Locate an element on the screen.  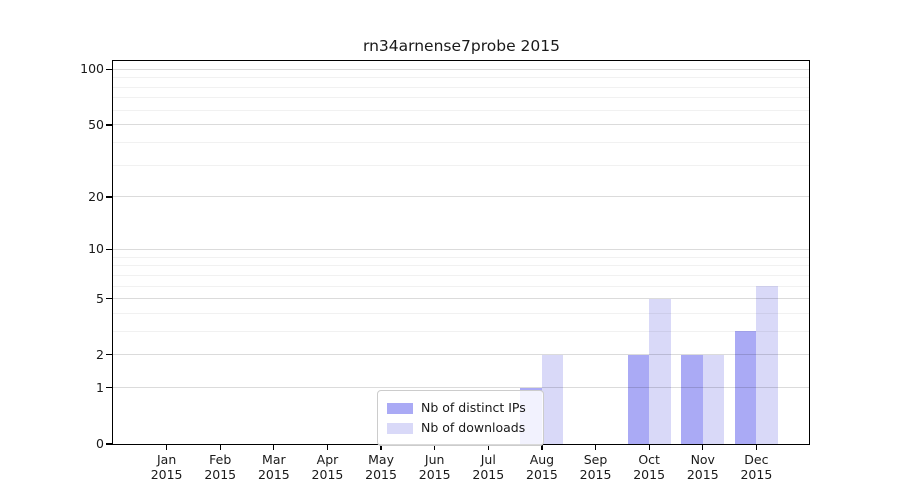
x-tick-label: Jan 2015 is located at coordinates (167, 467).